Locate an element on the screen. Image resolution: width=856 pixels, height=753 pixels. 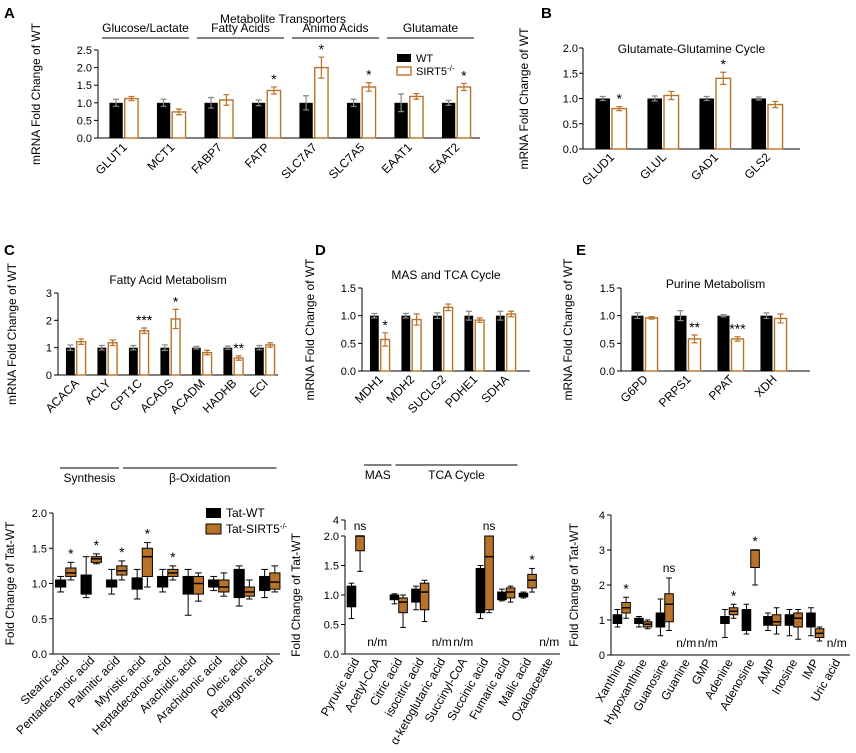
category-label: ECI is located at coordinates (259, 388).